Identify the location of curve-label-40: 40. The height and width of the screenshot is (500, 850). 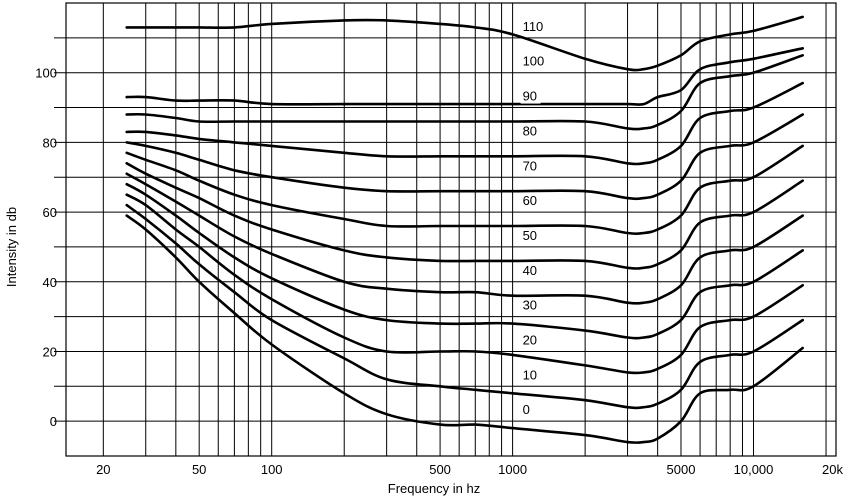
(530, 270).